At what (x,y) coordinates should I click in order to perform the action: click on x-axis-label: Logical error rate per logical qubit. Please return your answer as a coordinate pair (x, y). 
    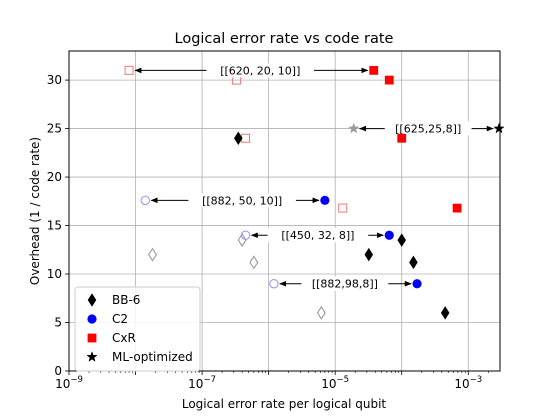
    Looking at the image, I should click on (284, 404).